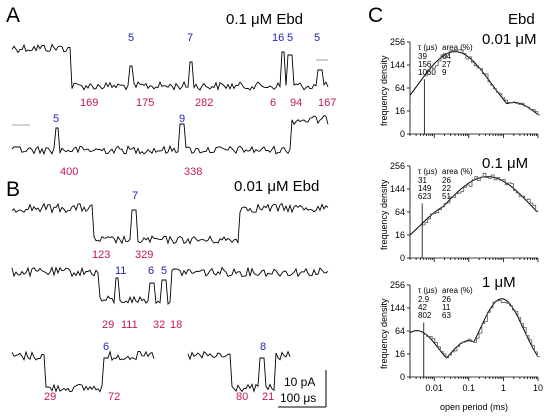  I want to click on closed-label: 167, so click(327, 103).